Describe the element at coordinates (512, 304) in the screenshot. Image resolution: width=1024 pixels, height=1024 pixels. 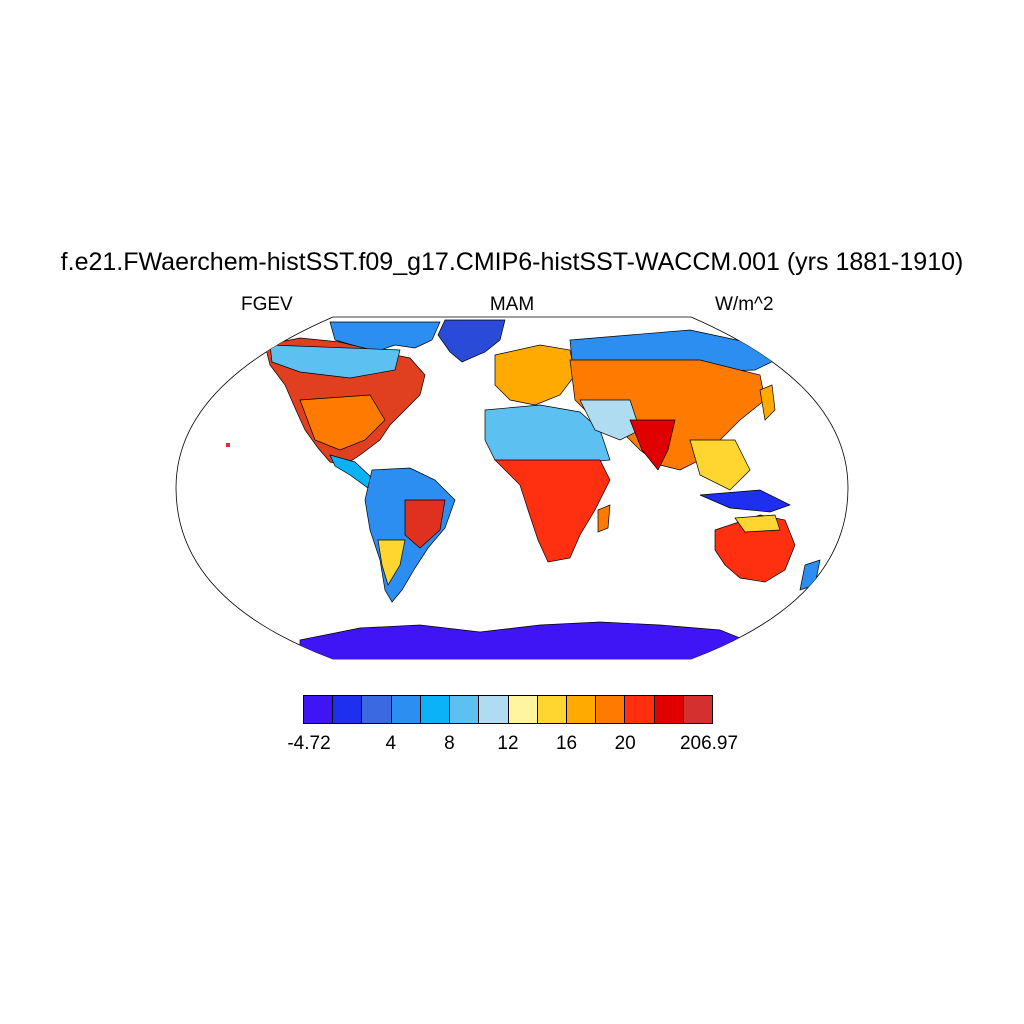
I see `season-label: MAM` at that location.